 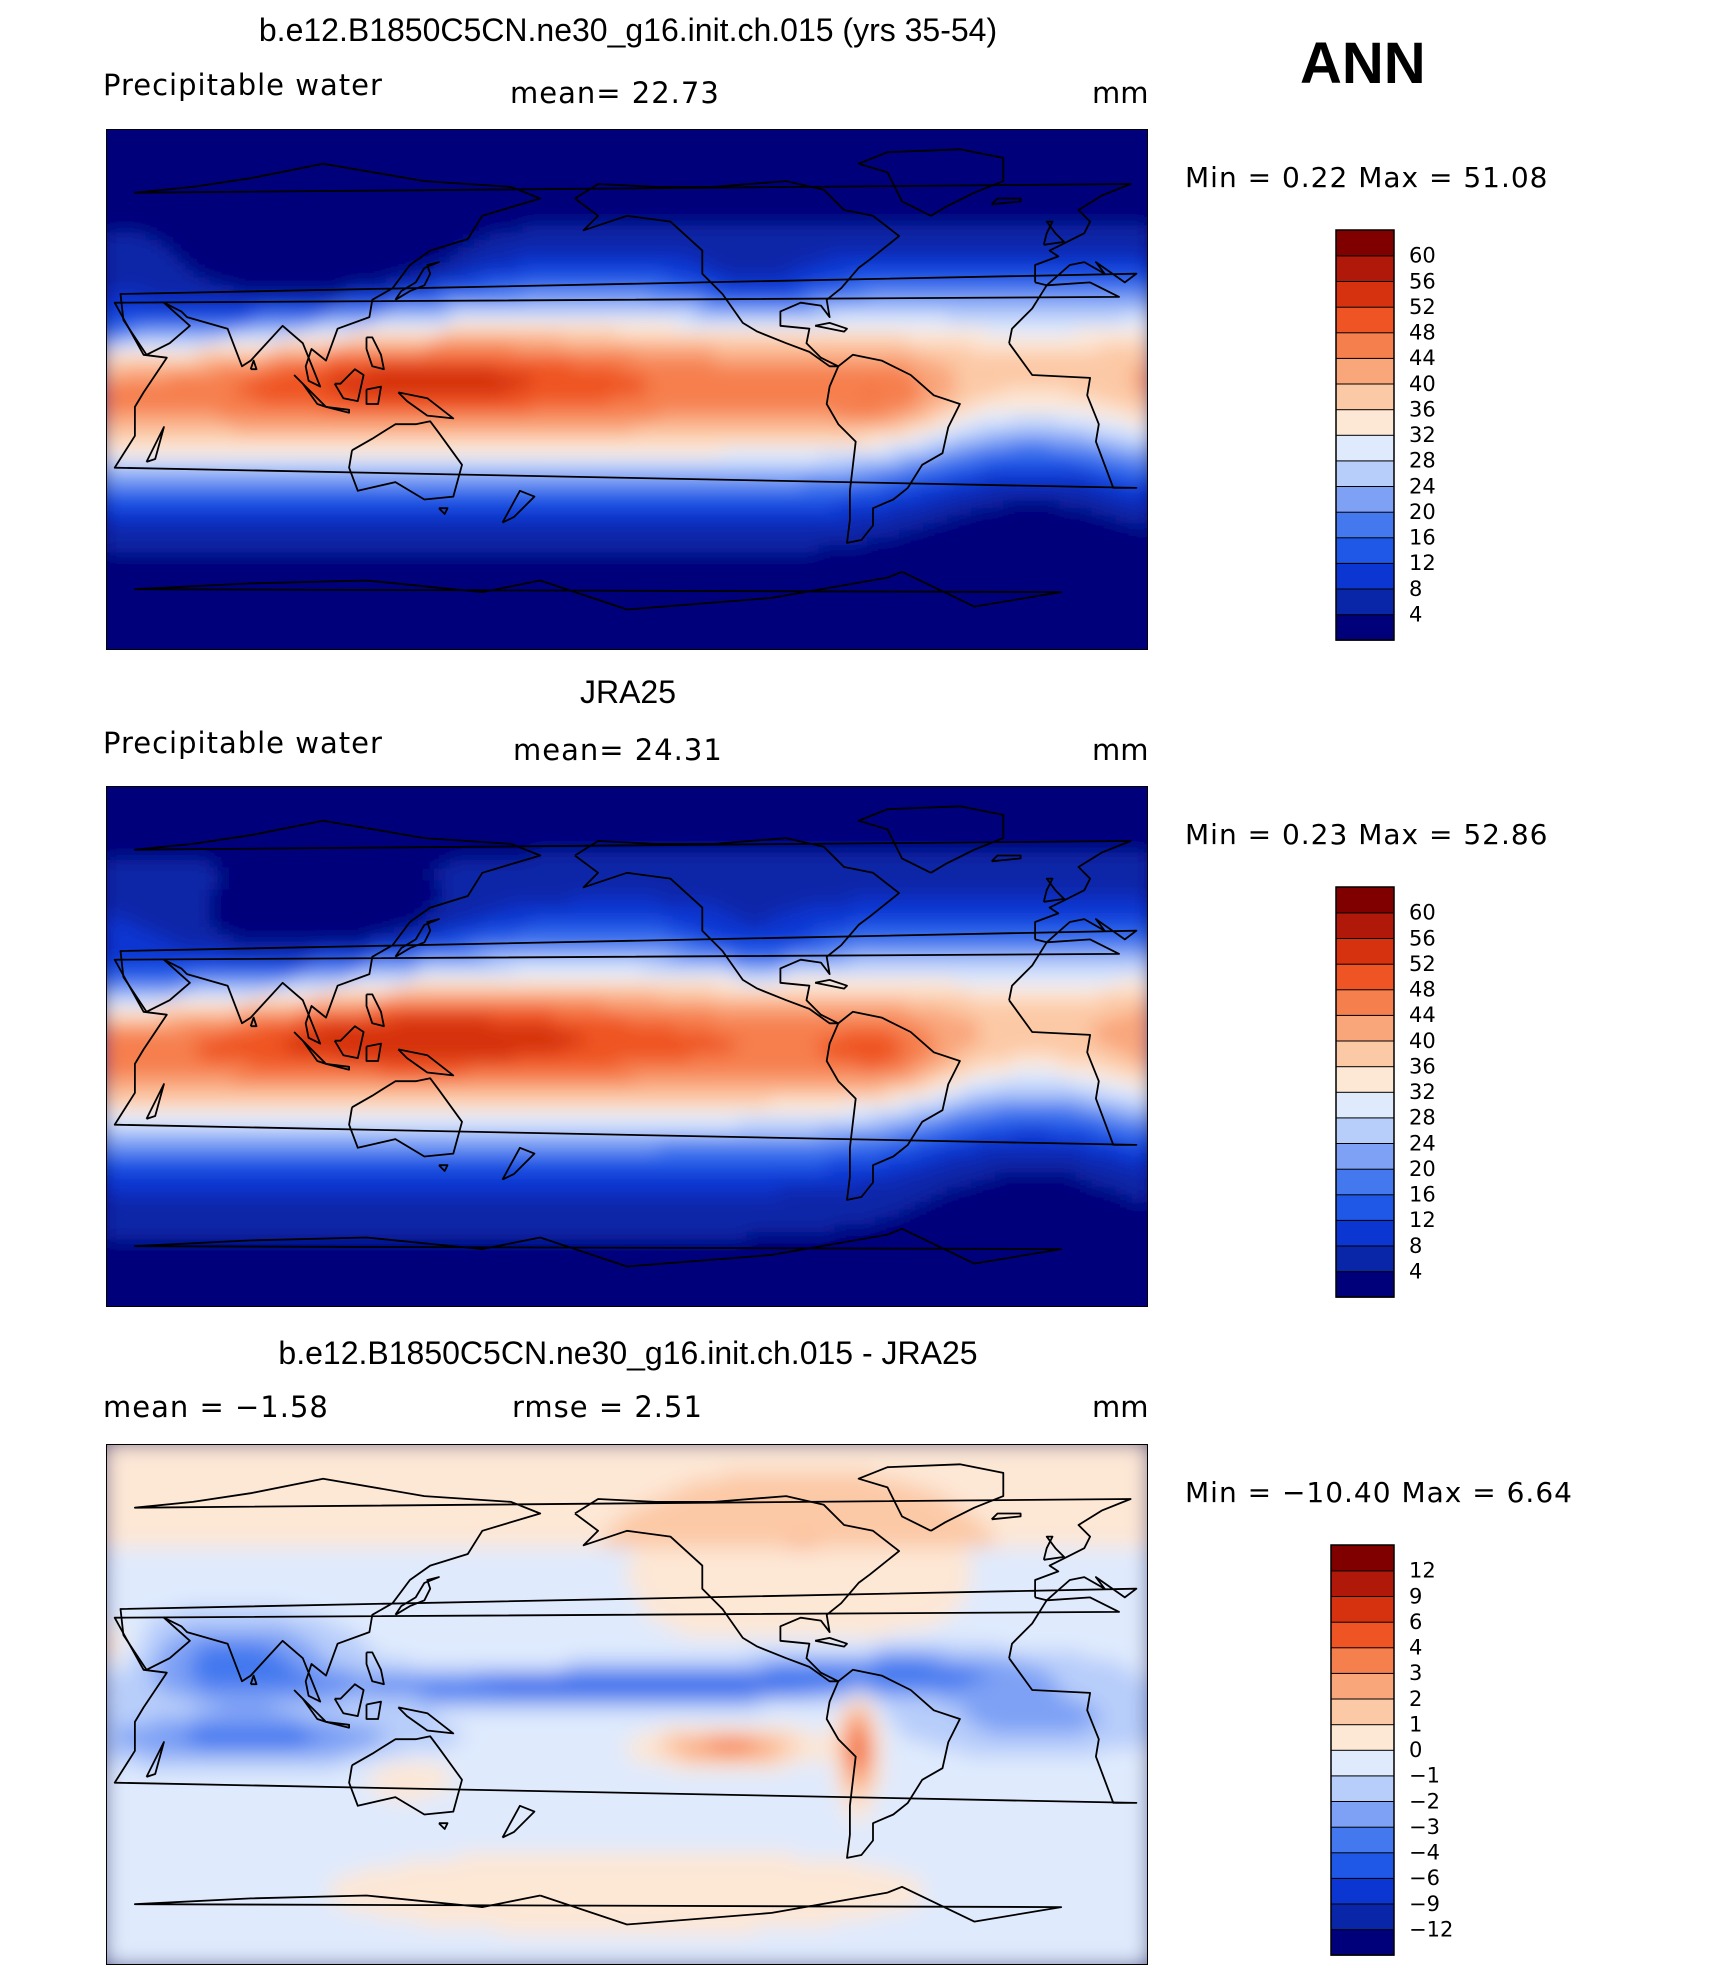 I want to click on panel-3-colorbar-tick-label: −12, so click(x=1431, y=1929).